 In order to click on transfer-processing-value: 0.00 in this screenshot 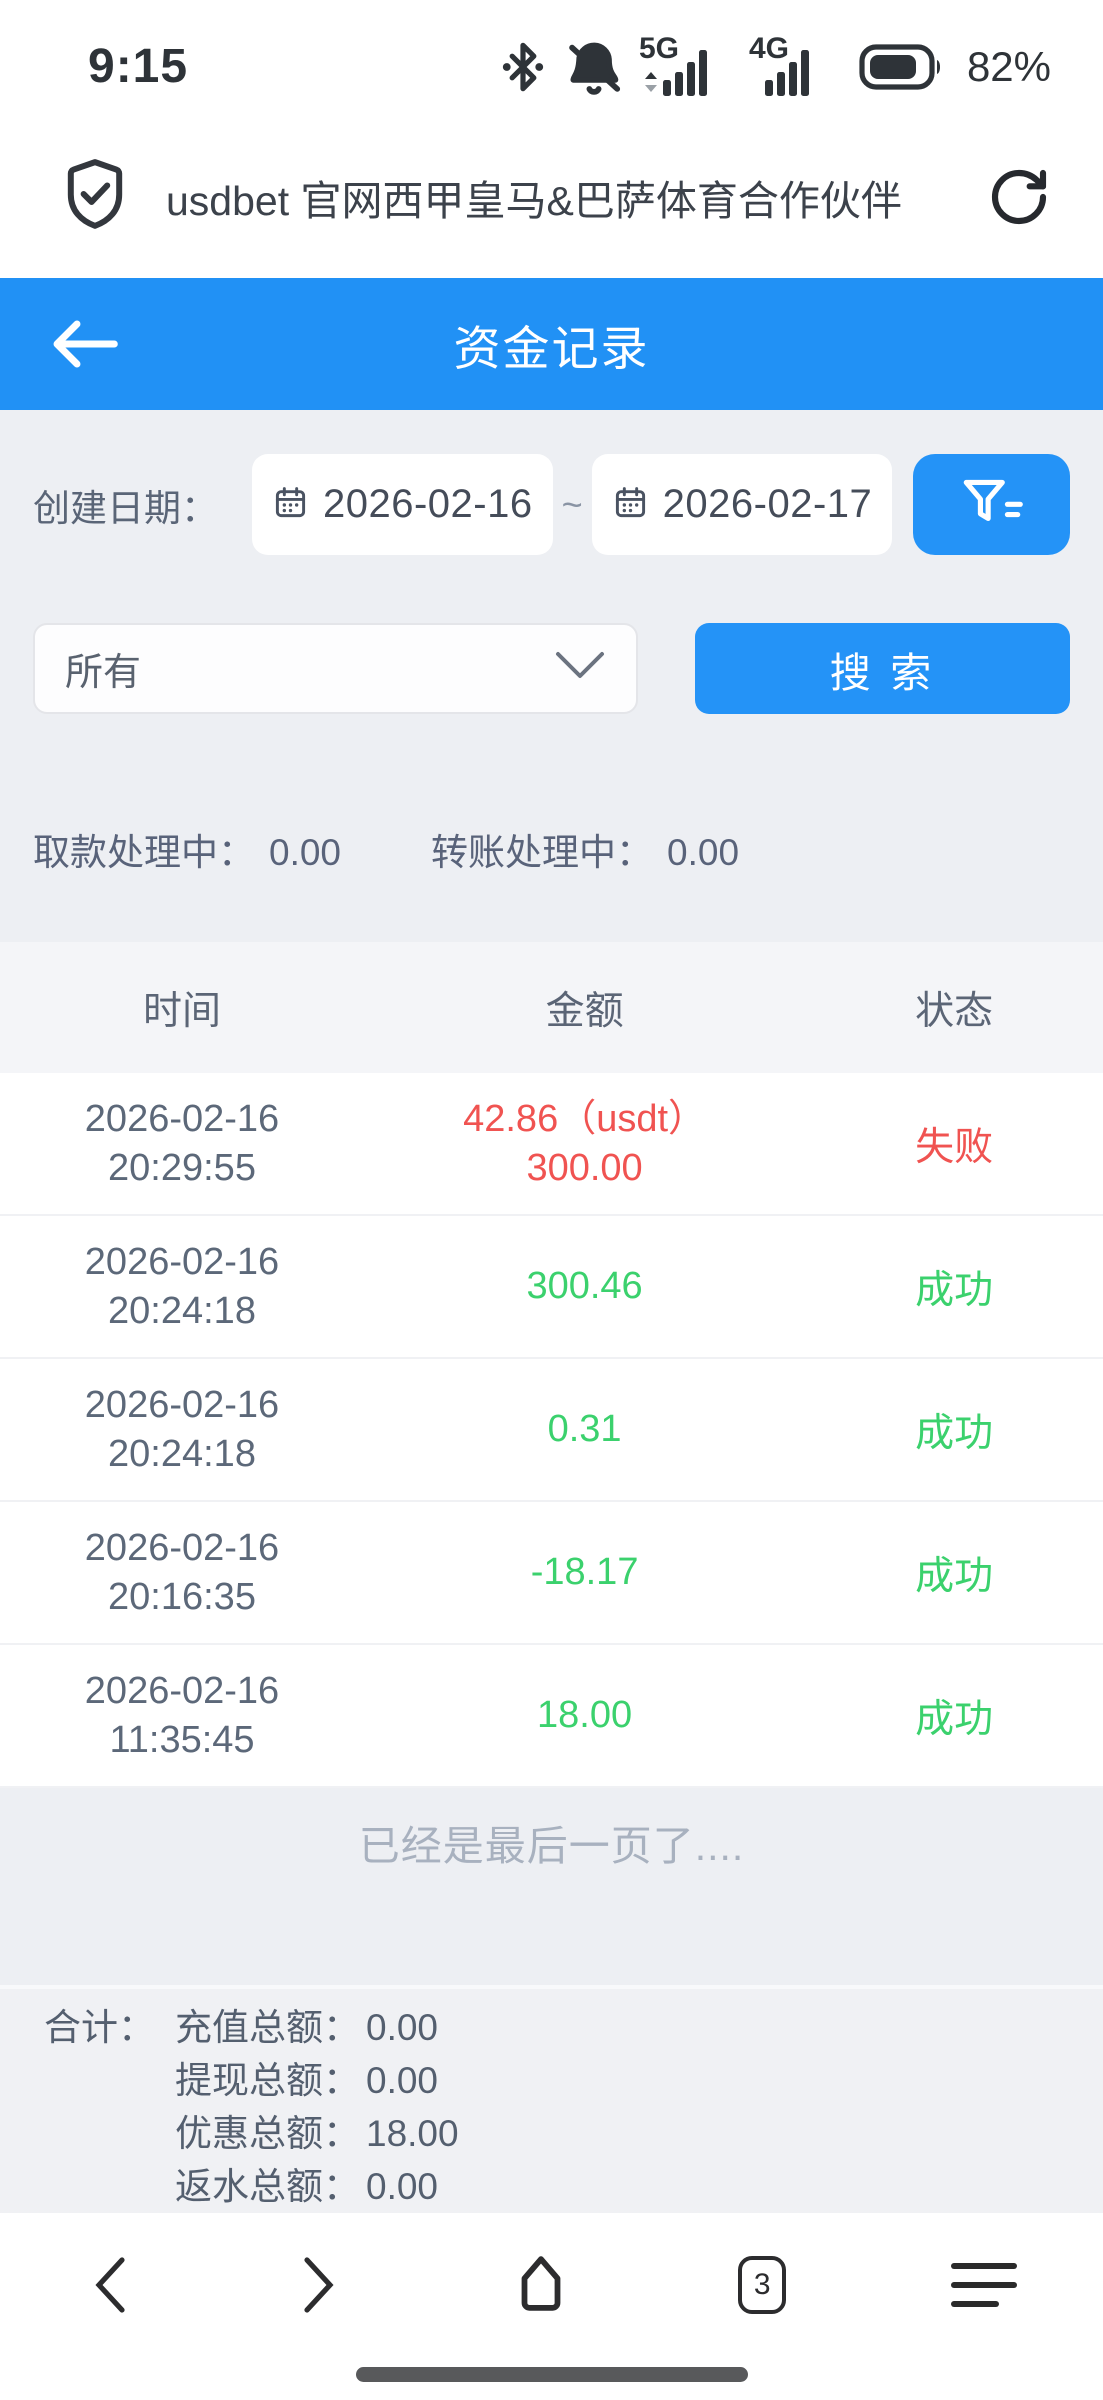, I will do `click(703, 852)`.